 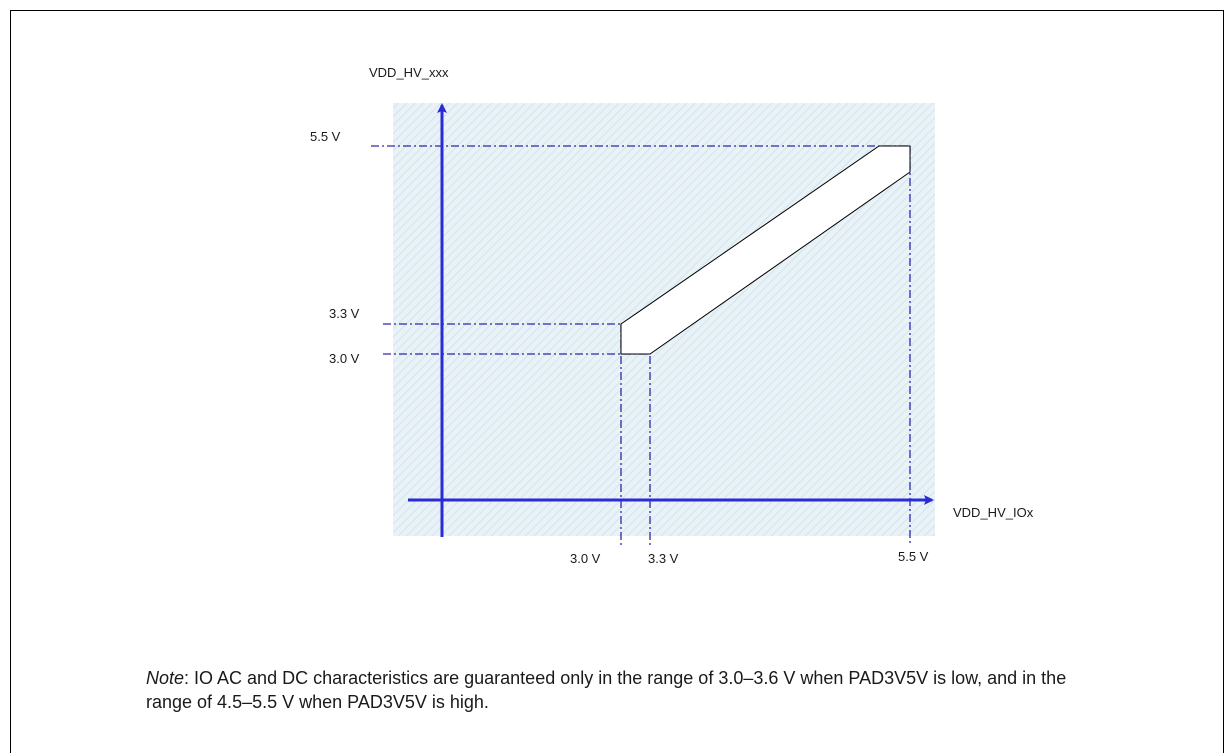 What do you see at coordinates (663, 558) in the screenshot?
I see `x-tick-label-3-3: 3.3 V` at bounding box center [663, 558].